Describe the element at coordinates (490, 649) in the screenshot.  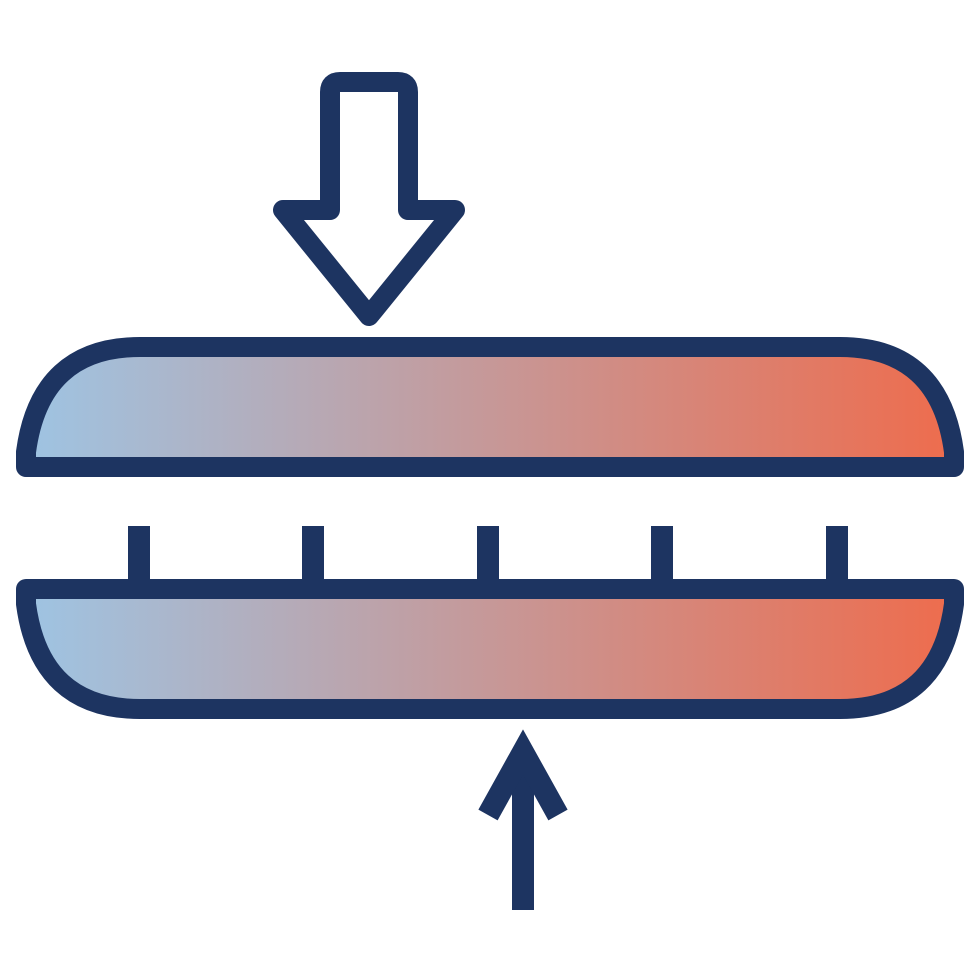
I see `lower-plate` at that location.